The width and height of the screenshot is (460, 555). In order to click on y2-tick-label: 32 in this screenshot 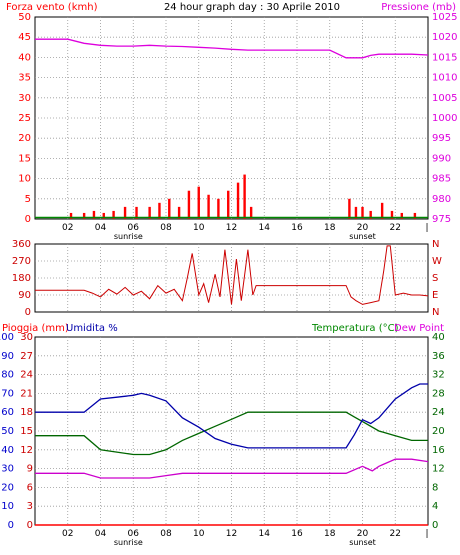, I will do `click(438, 375)`.